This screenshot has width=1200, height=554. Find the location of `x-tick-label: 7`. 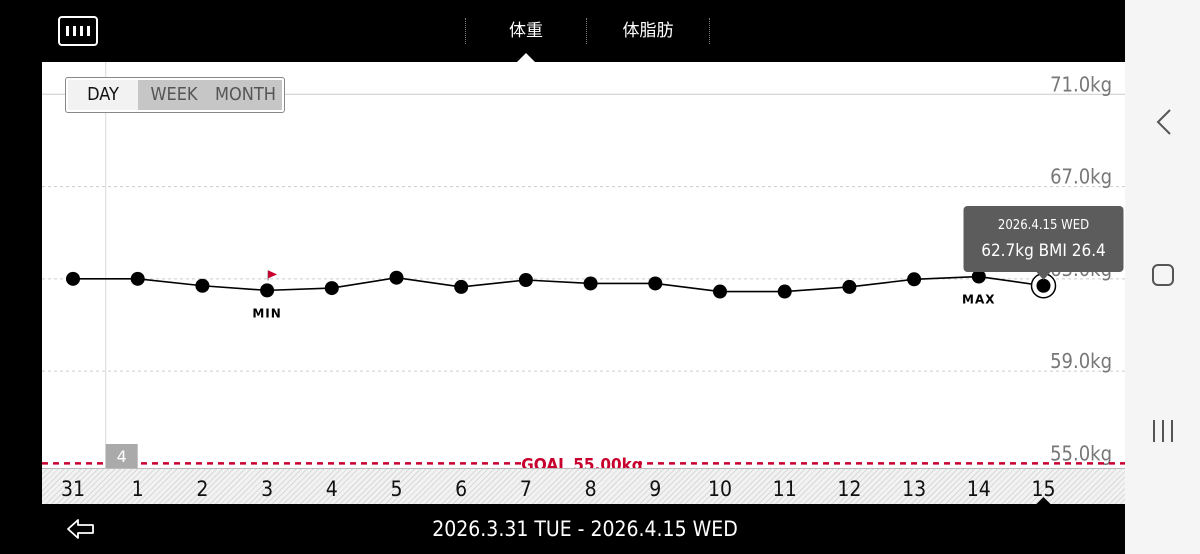

x-tick-label: 7 is located at coordinates (526, 489).